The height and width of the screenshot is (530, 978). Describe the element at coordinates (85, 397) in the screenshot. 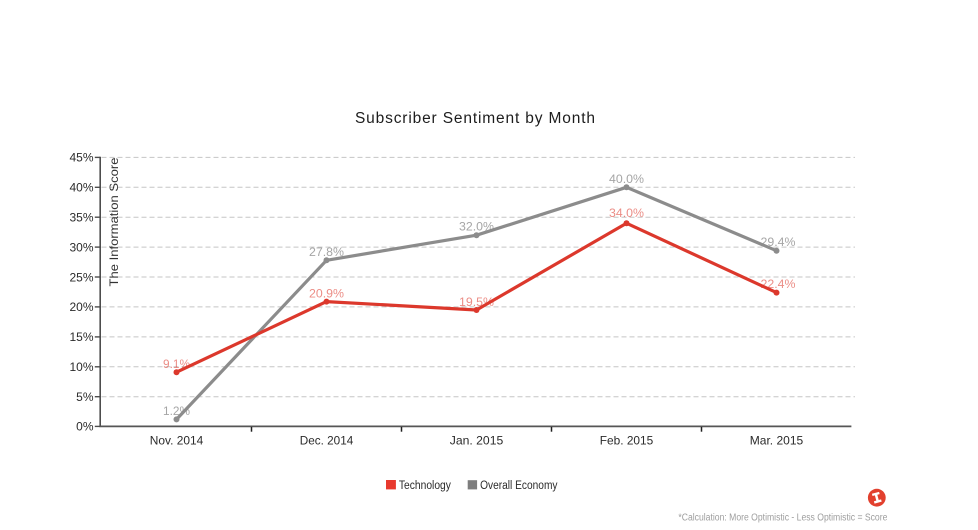

I see `svg-text: 5%` at that location.